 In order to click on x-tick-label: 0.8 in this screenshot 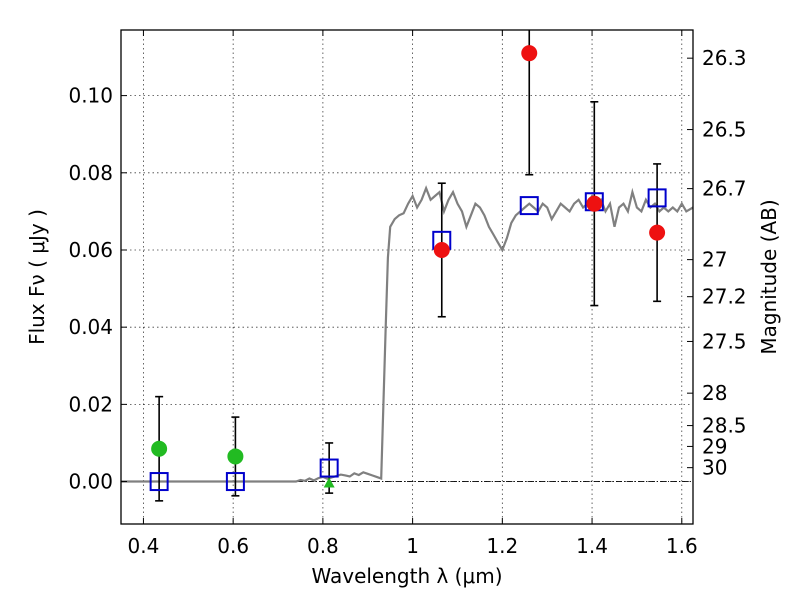, I will do `click(323, 546)`.